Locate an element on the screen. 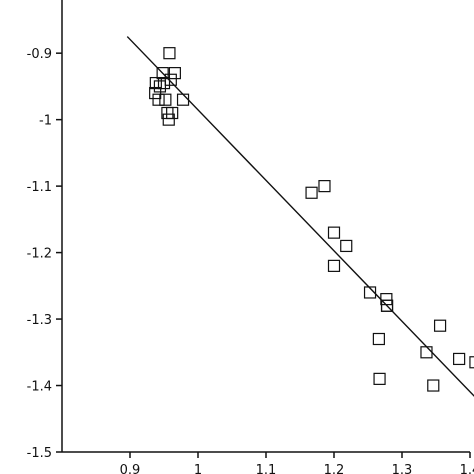 The image size is (474, 474). y-tick-label: -1 is located at coordinates (45, 121).